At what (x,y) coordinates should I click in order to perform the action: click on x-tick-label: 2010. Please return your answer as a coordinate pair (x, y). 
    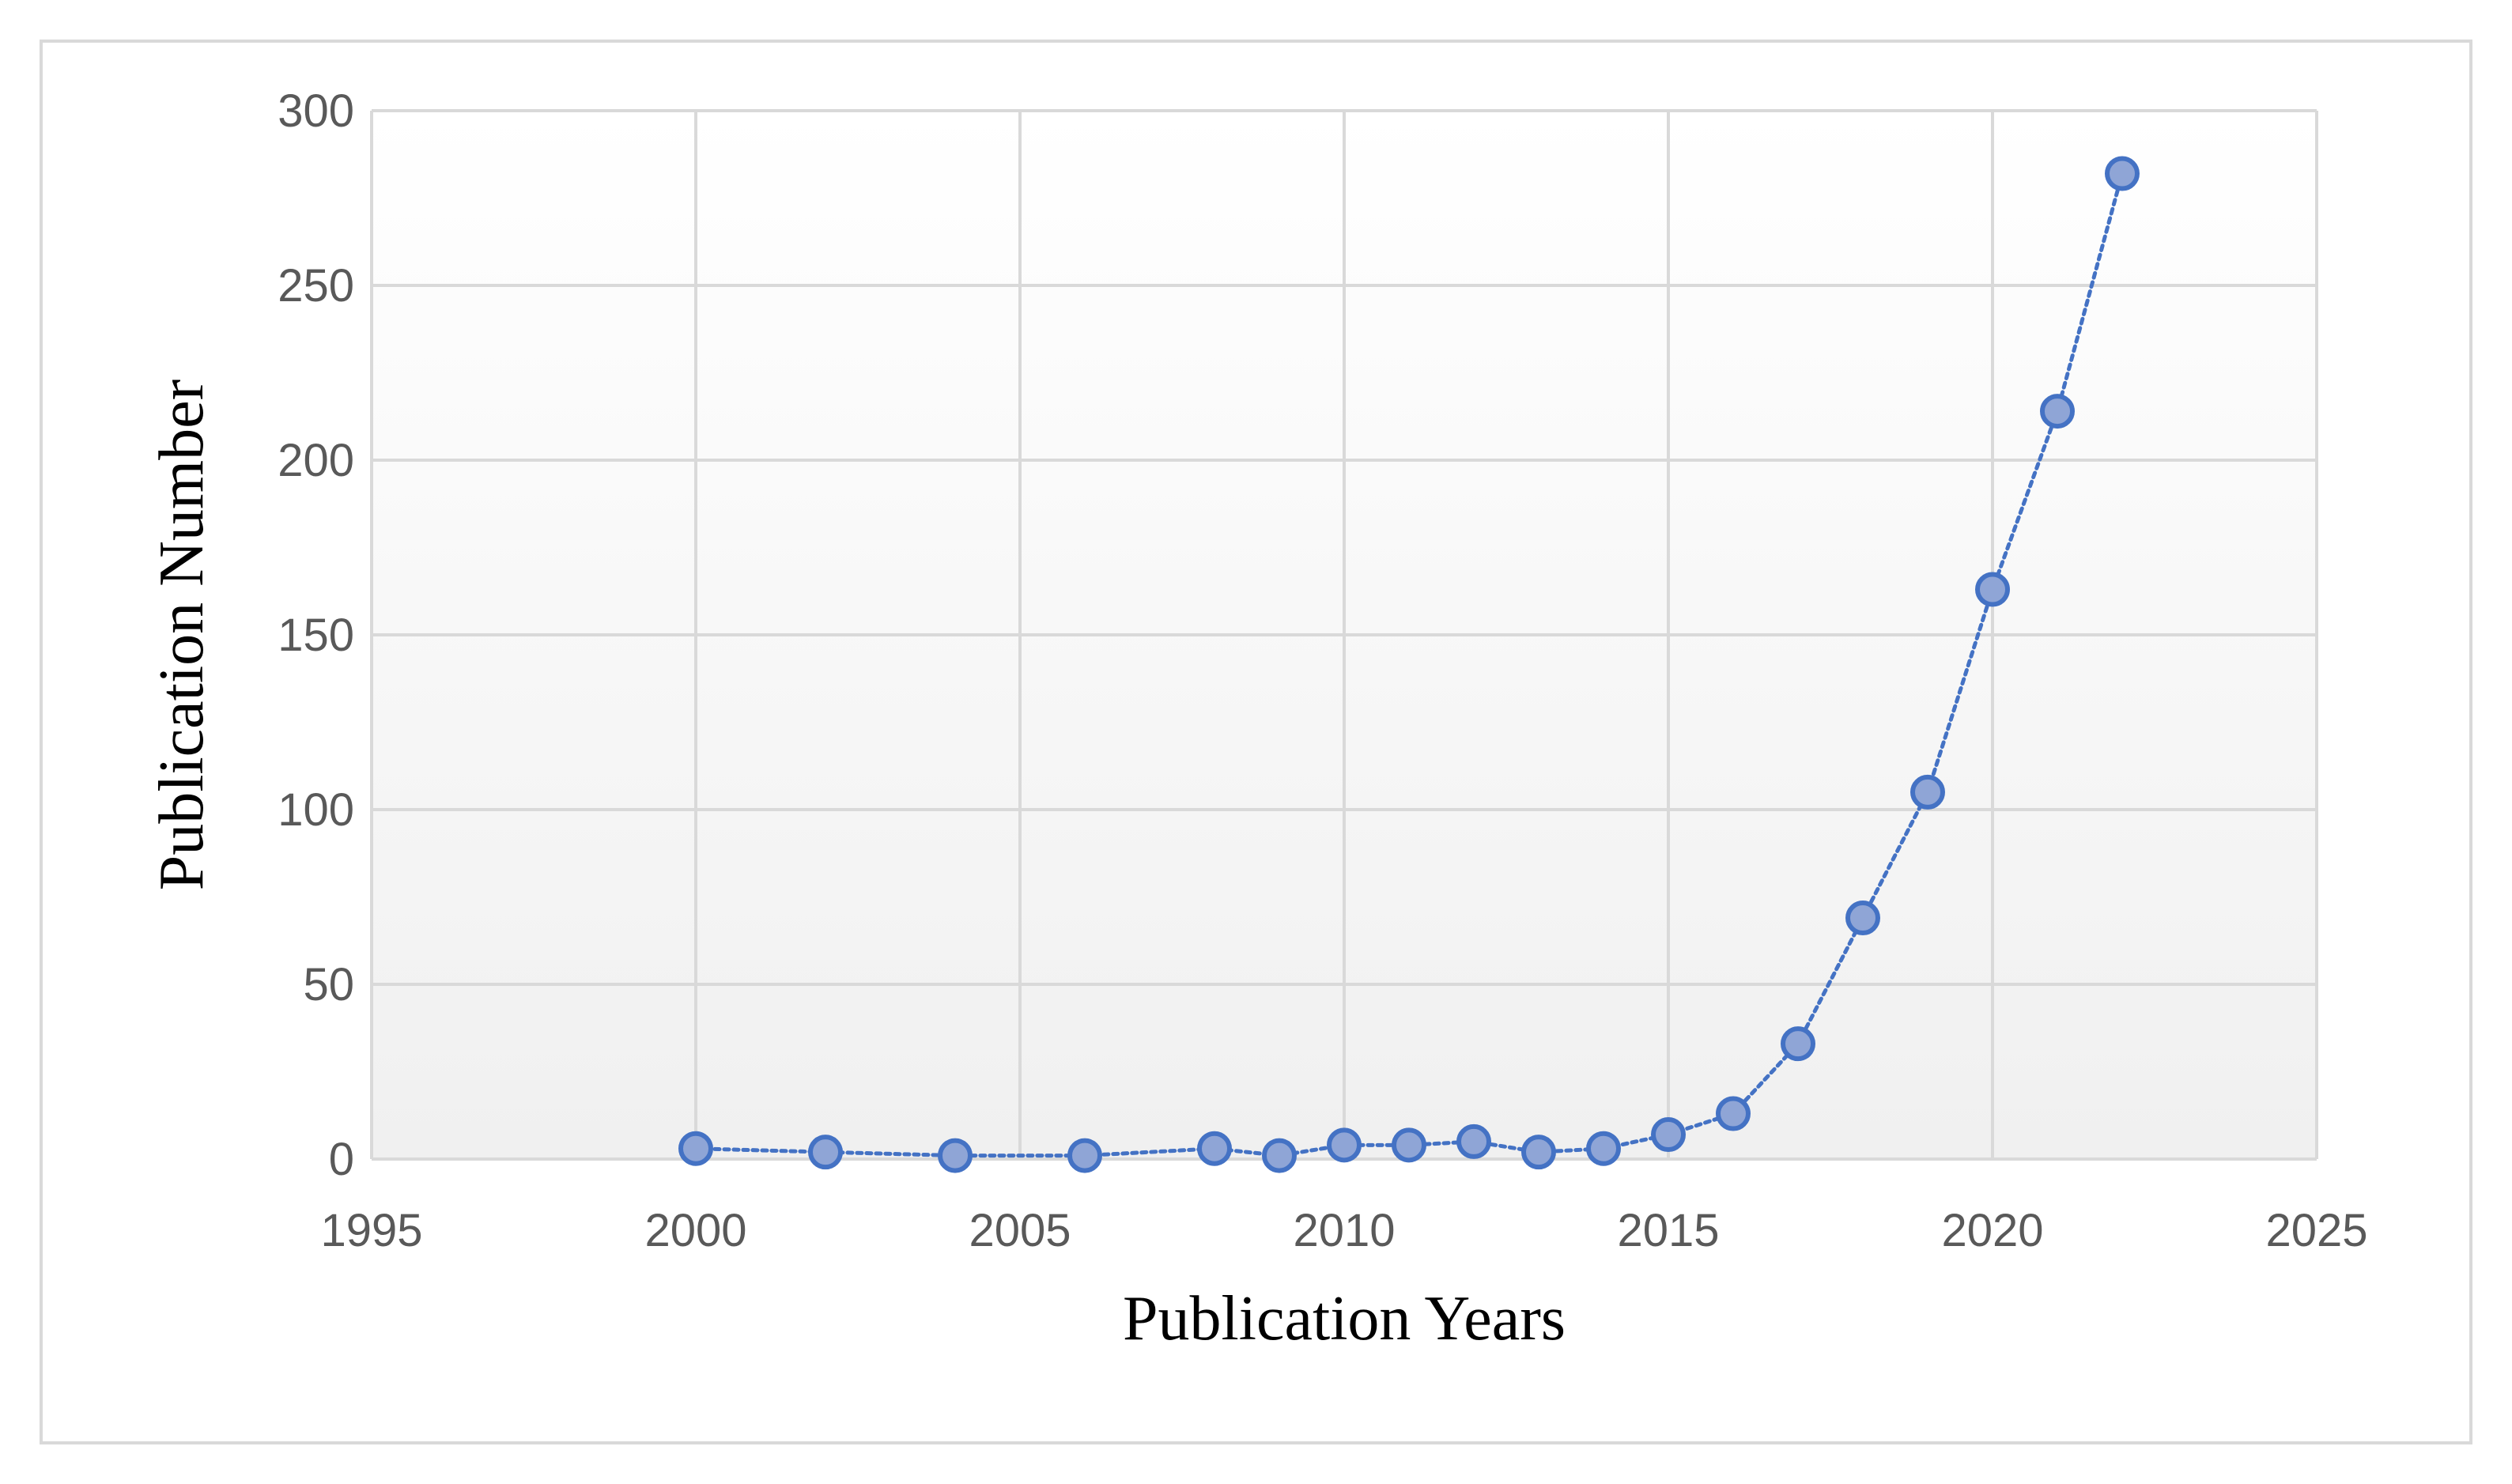
    Looking at the image, I should click on (1344, 1230).